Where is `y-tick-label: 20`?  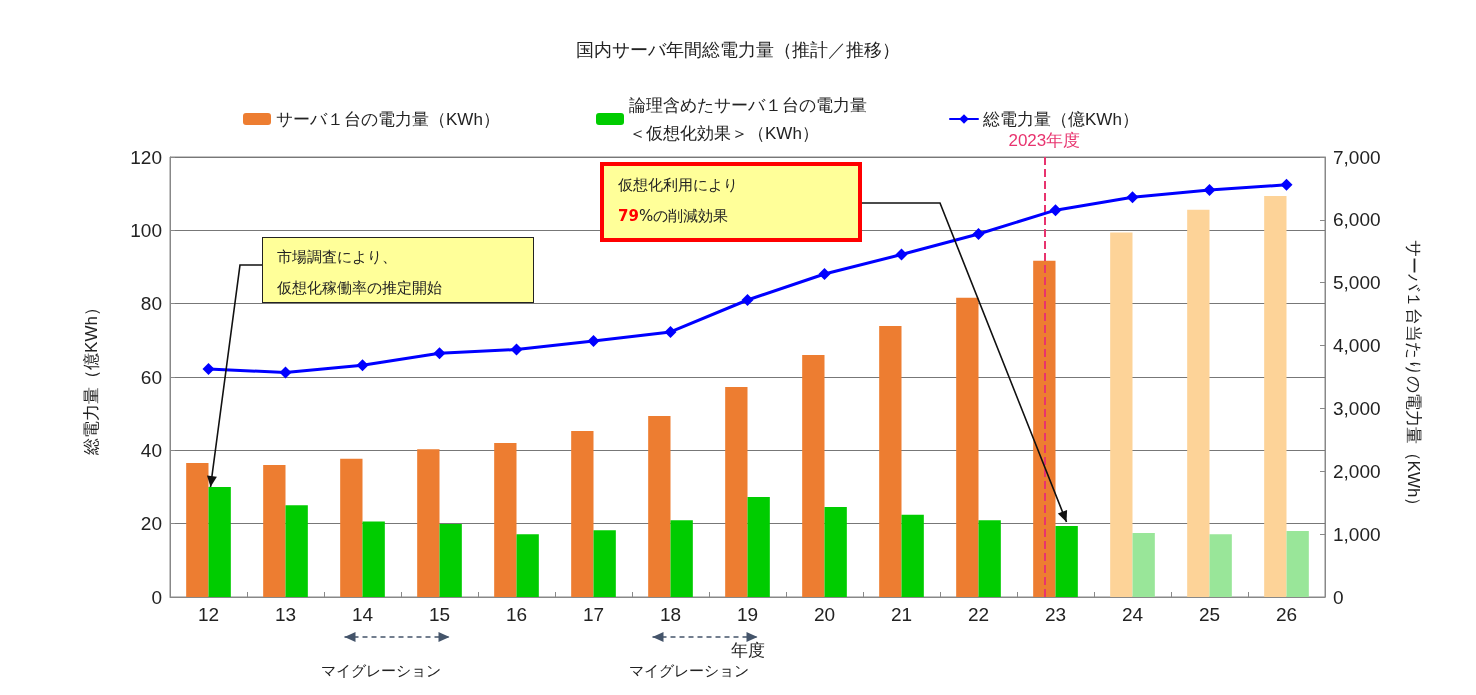 y-tick-label: 20 is located at coordinates (151, 524).